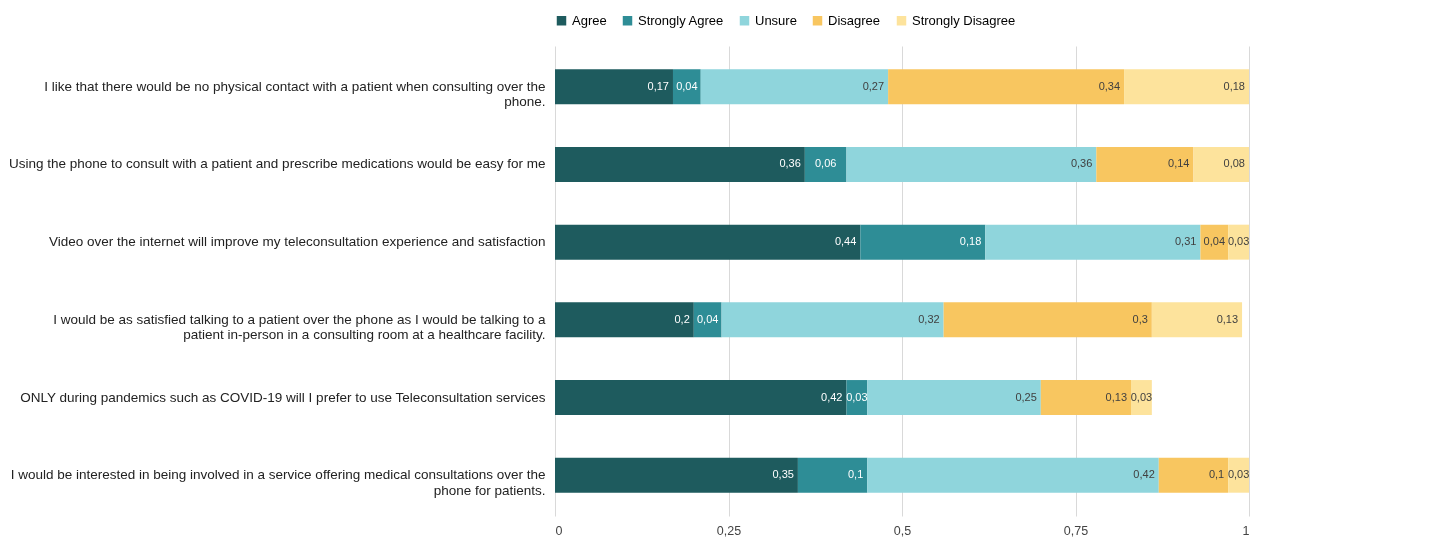 Image resolution: width=1449 pixels, height=557 pixels. I want to click on data-label: 0,06, so click(825, 163).